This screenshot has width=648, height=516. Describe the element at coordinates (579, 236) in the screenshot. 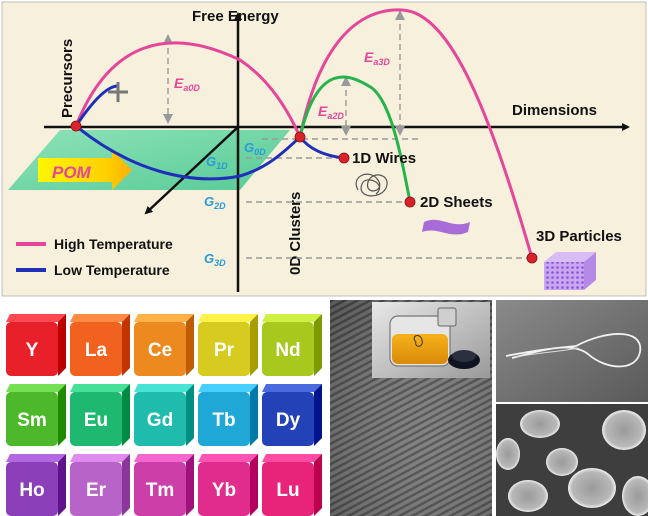

I see `product-3d-particles: 3D Particles` at that location.